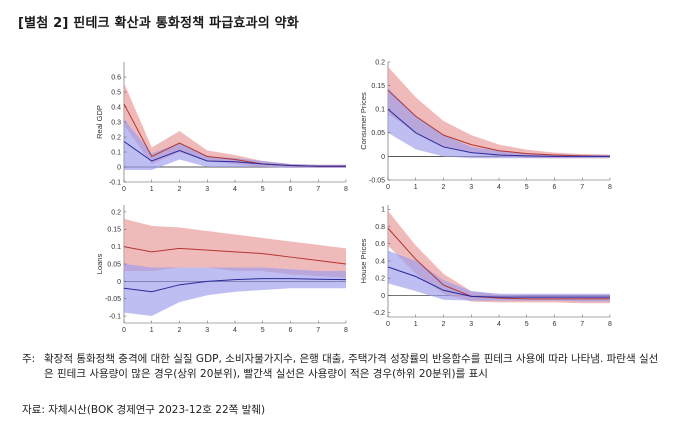  I want to click on y-tick-label: 0.3, so click(116, 122).